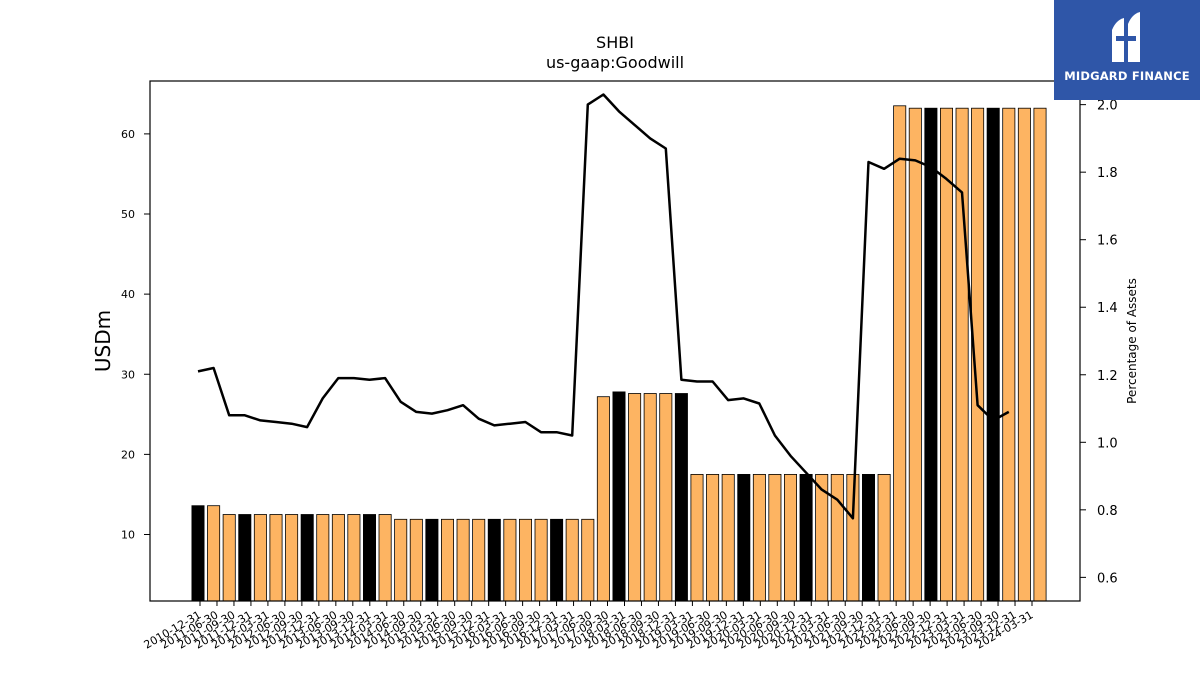  Describe the element at coordinates (1126, 37) in the screenshot. I see `logo-mark-icon` at that location.